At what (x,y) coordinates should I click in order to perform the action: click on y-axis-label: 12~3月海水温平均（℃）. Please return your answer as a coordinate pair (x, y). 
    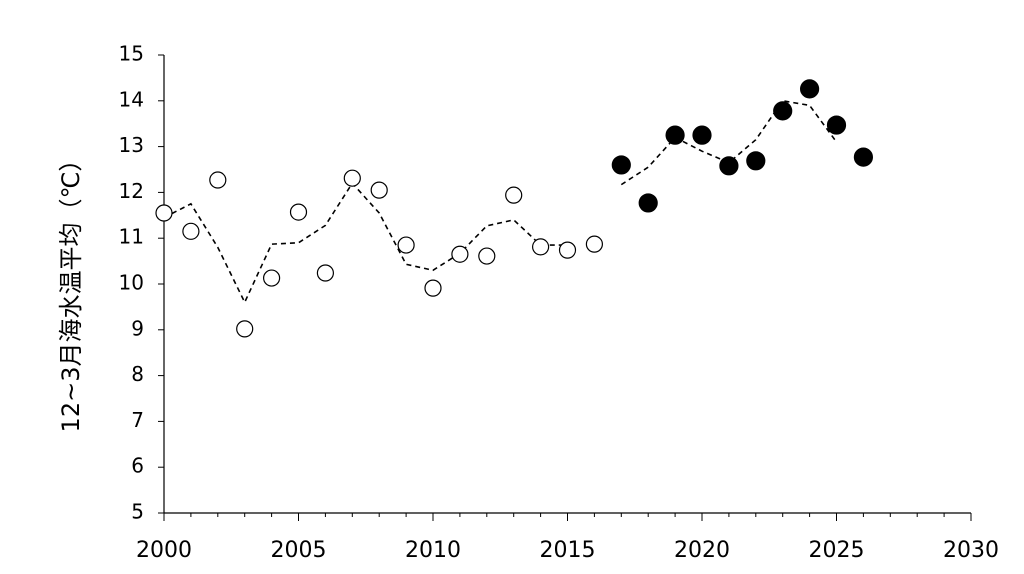
    Looking at the image, I should click on (71, 290).